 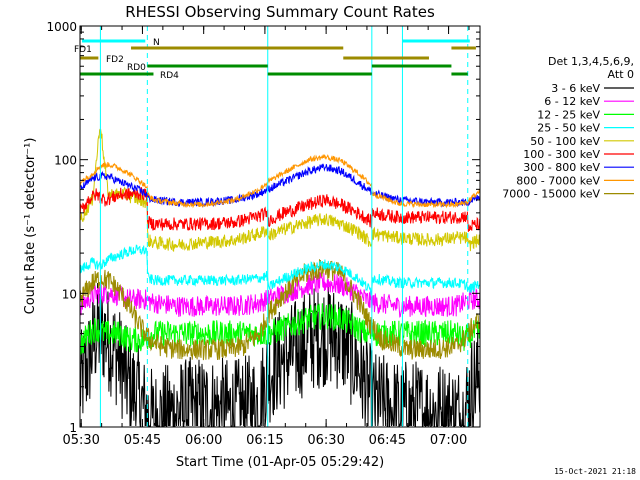 I want to click on chart-title: RHESSI Observing Summary Count Rates, so click(x=280, y=12).